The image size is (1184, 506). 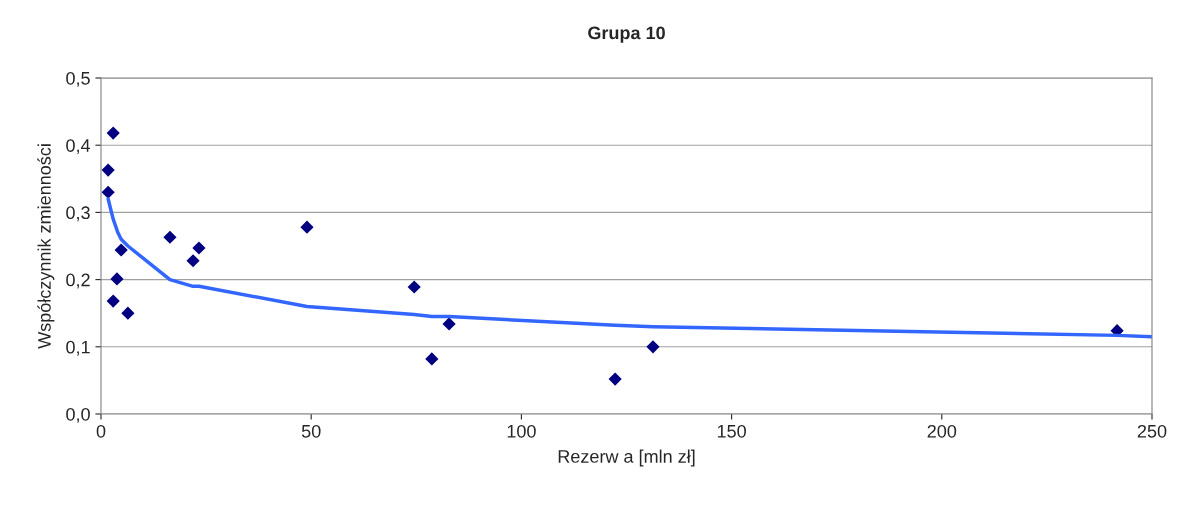 I want to click on x-tick-label: 0, so click(x=101, y=431).